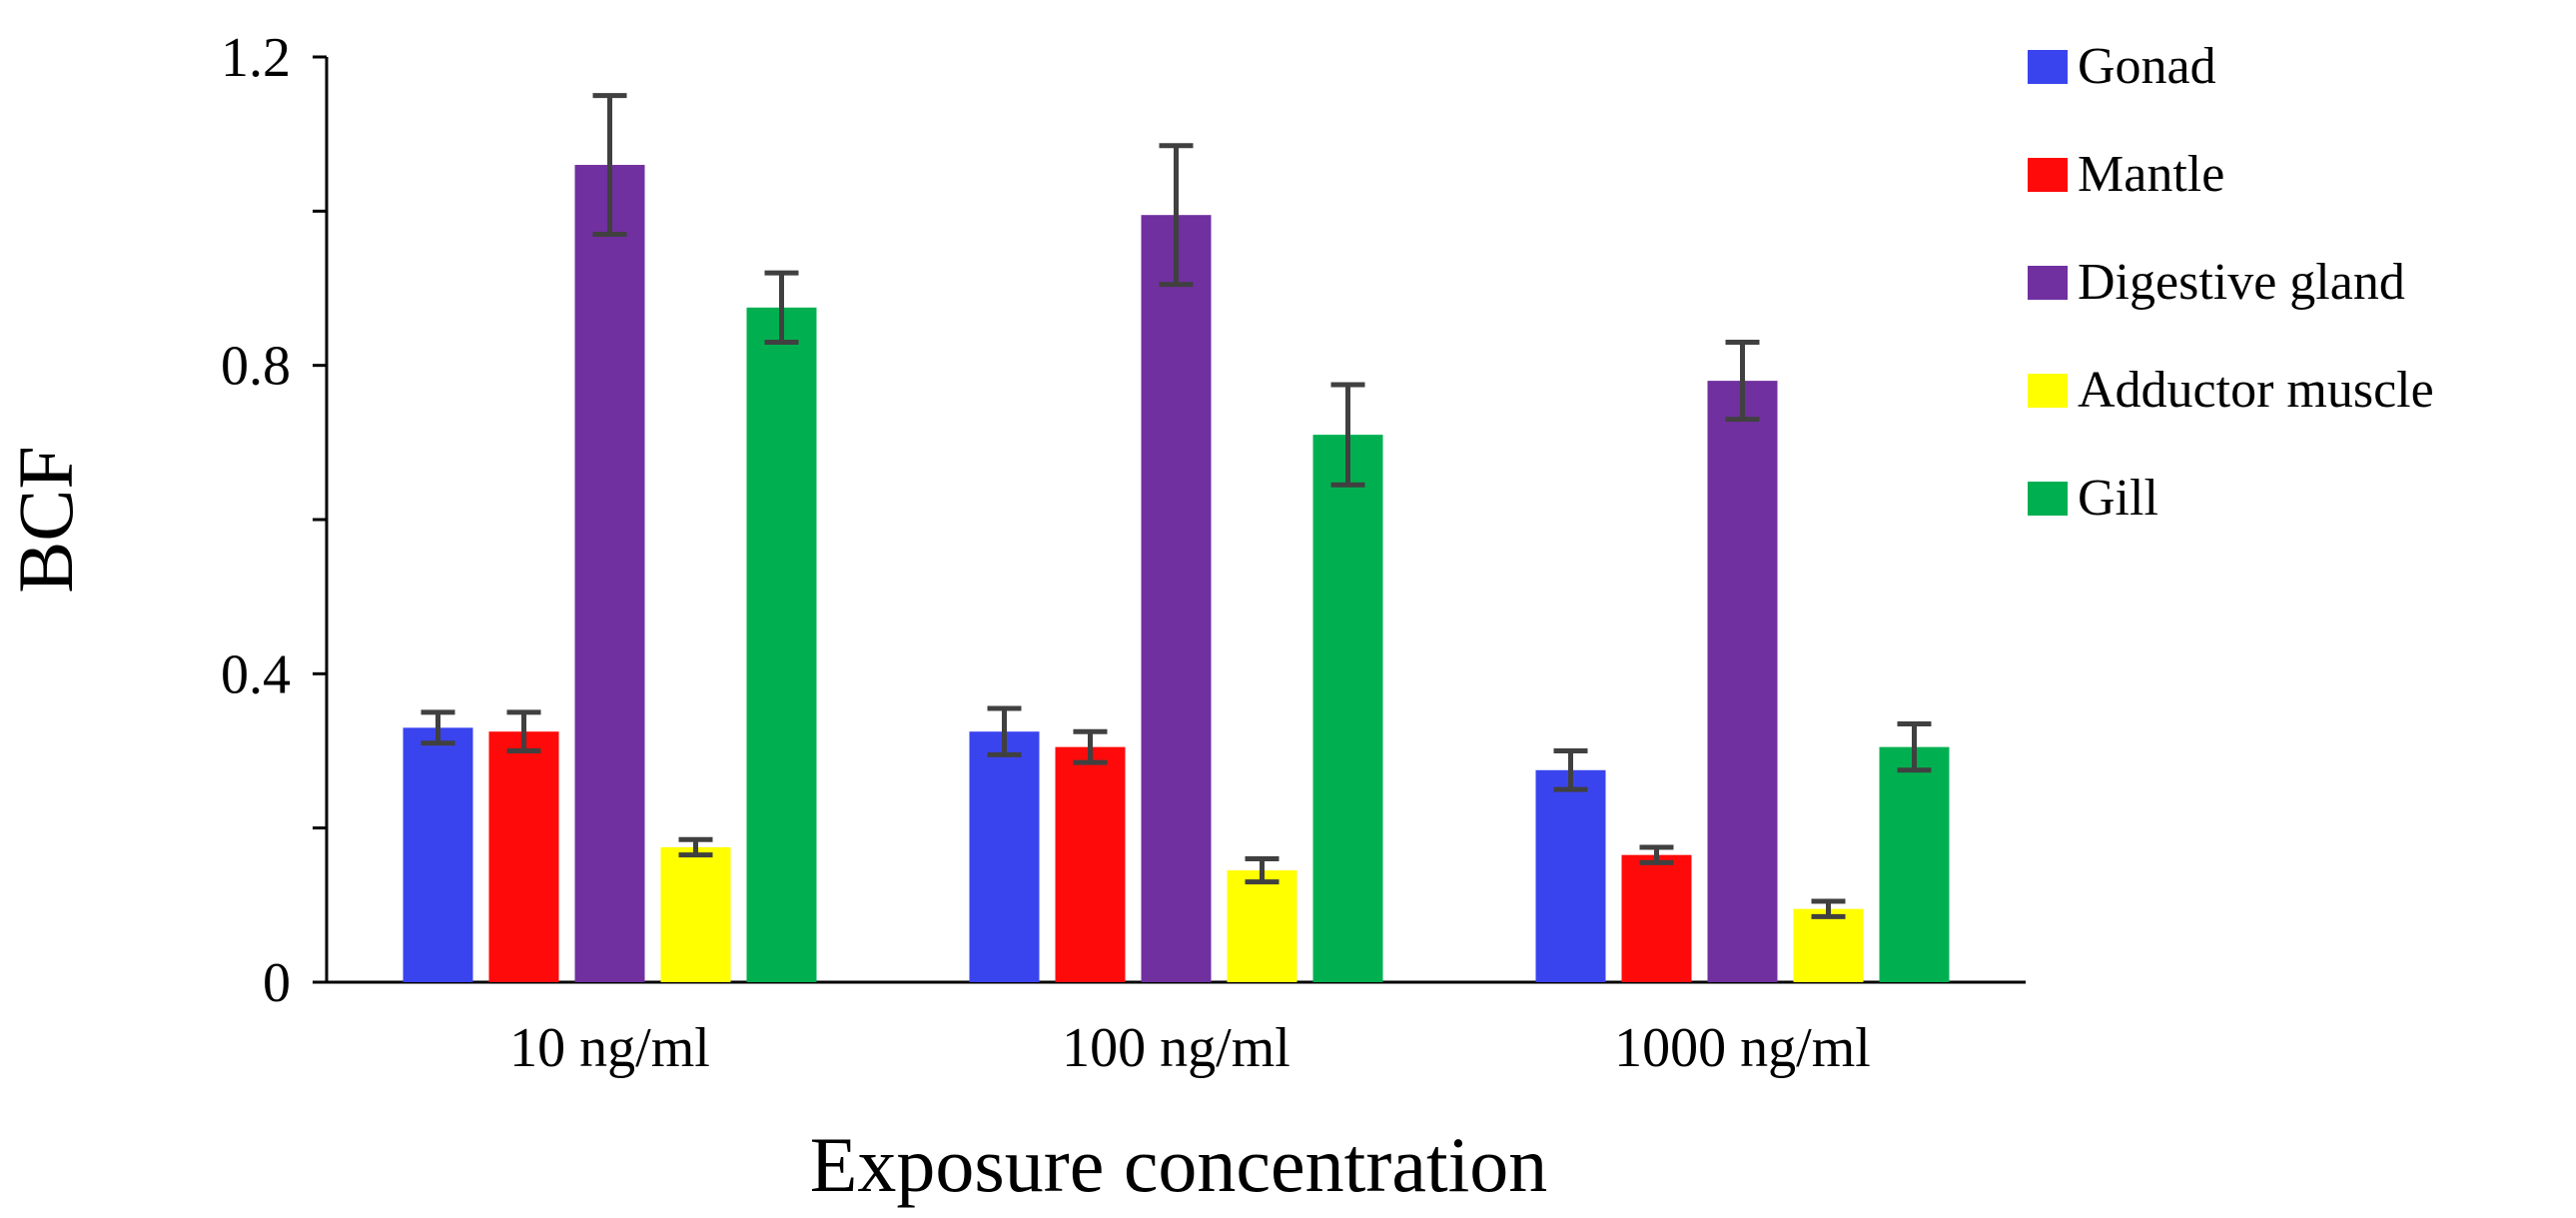 This screenshot has width=2576, height=1218. Describe the element at coordinates (256, 674) in the screenshot. I see `y-tick-label: 0.4` at that location.